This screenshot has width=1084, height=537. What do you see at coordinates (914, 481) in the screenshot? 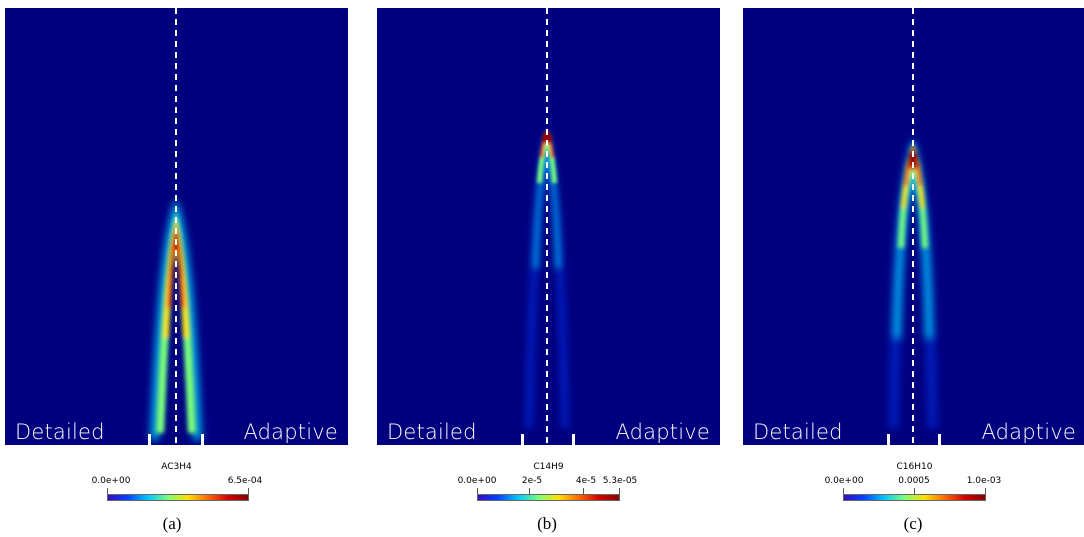
I see `colorbar-tick: 0.0005` at bounding box center [914, 481].